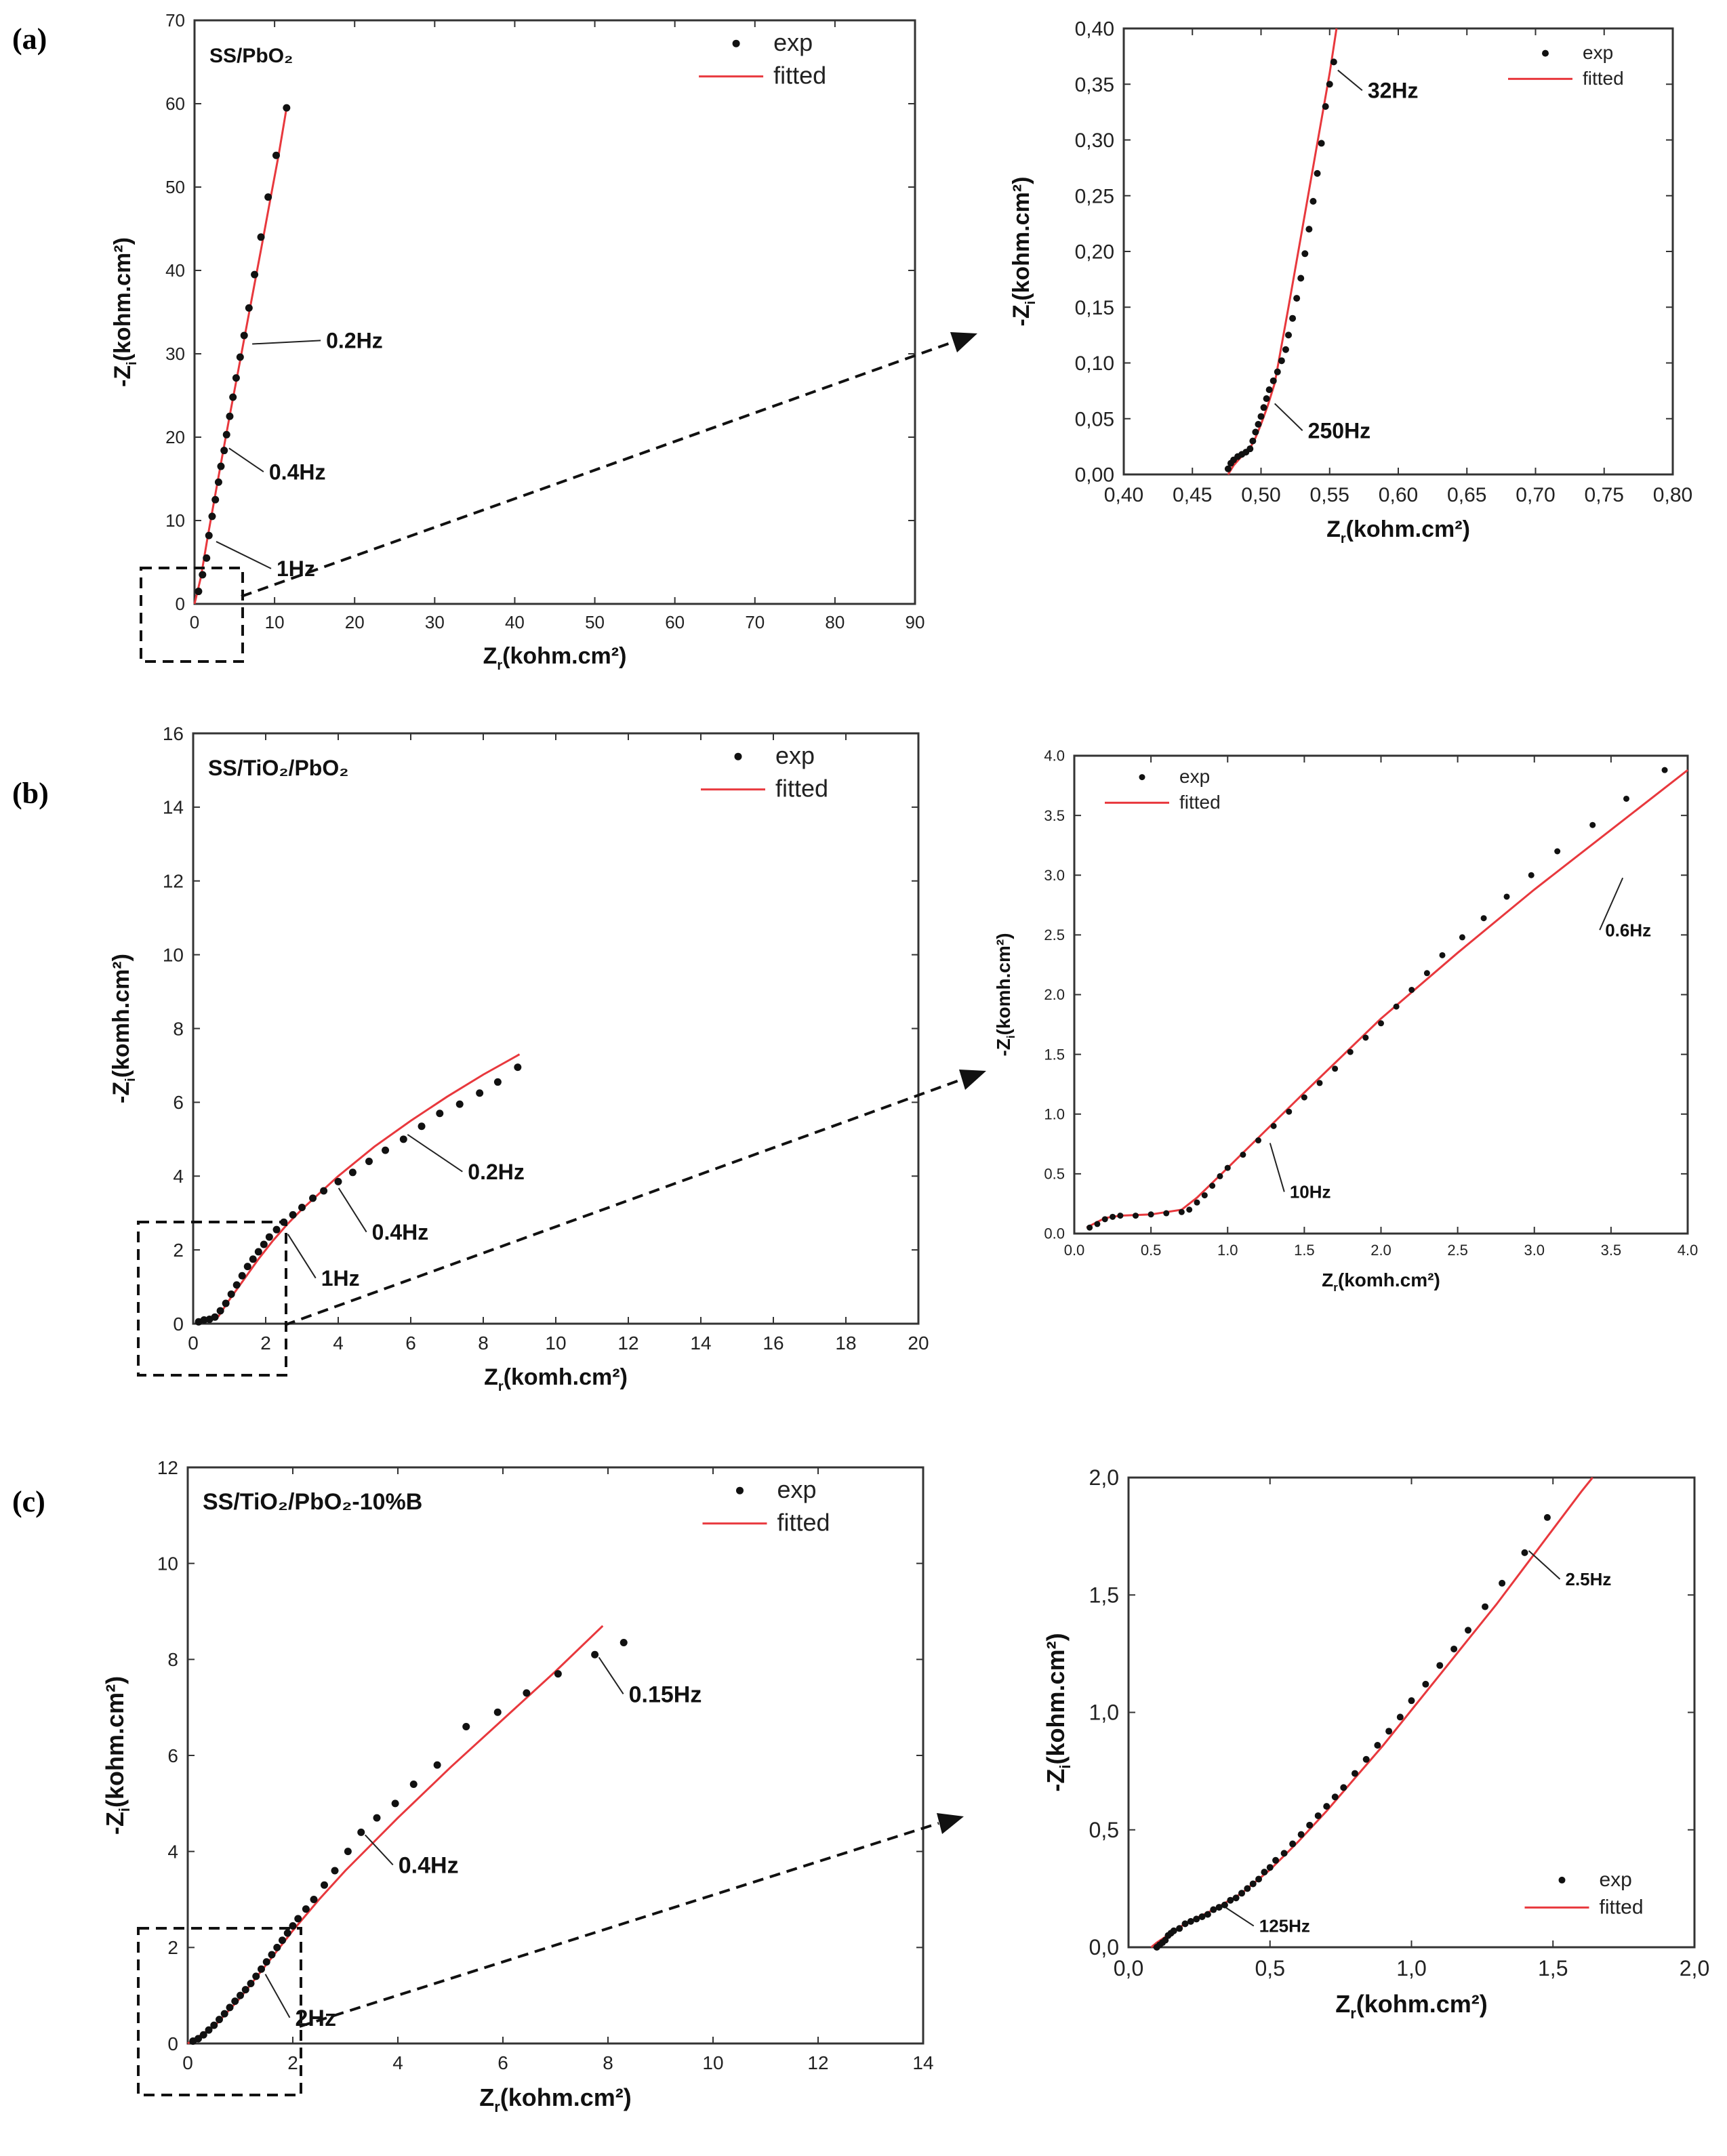 The height and width of the screenshot is (2156, 1727). Describe the element at coordinates (125, 312) in the screenshot. I see `y-axis-label: -Zi(kohm.cm²)` at that location.